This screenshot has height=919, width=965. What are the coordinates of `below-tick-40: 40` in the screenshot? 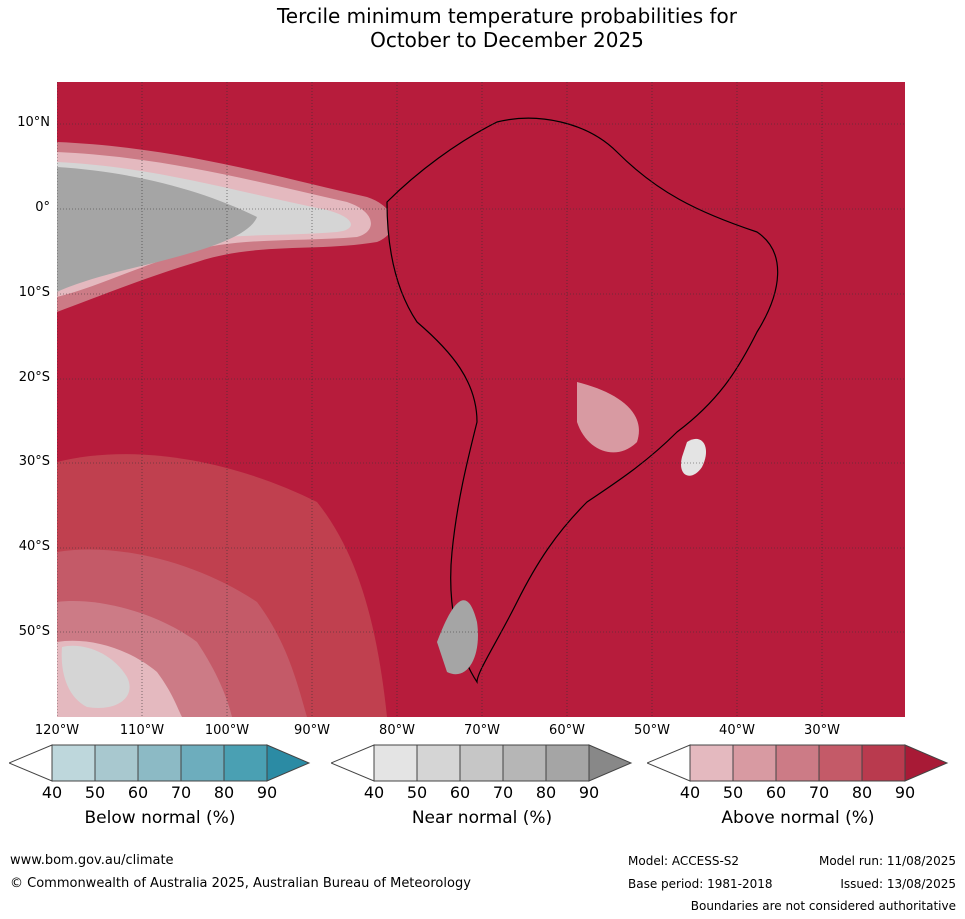 It's located at (52, 792).